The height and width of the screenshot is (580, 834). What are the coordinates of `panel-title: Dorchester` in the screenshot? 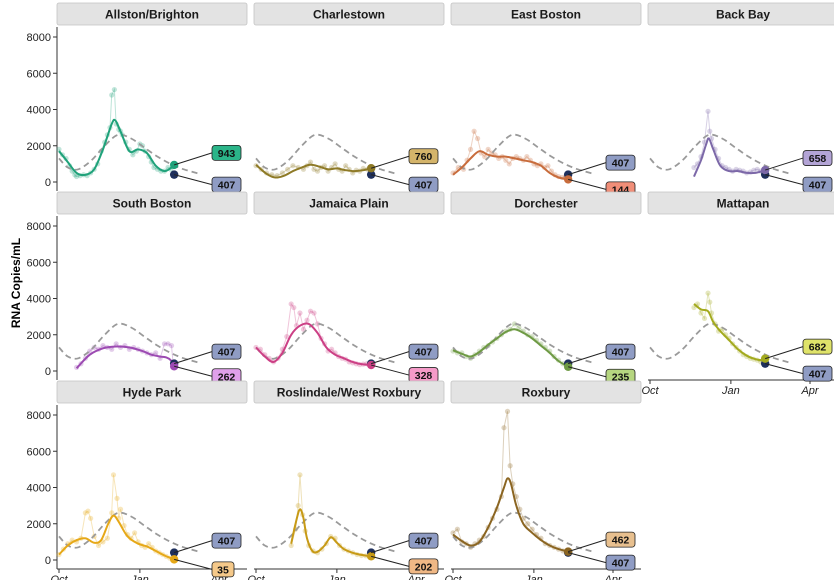 It's located at (546, 204).